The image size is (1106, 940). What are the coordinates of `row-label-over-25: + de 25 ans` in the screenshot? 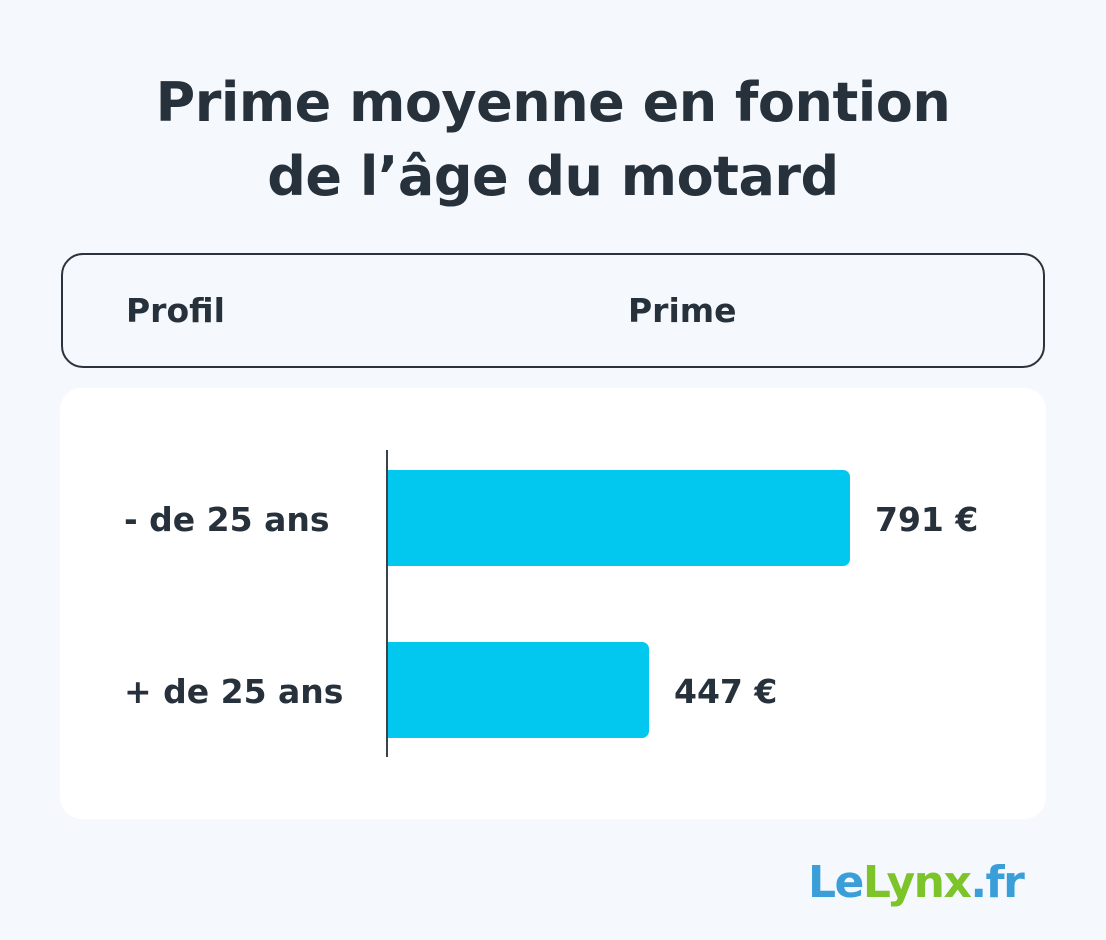 It's located at (234, 691).